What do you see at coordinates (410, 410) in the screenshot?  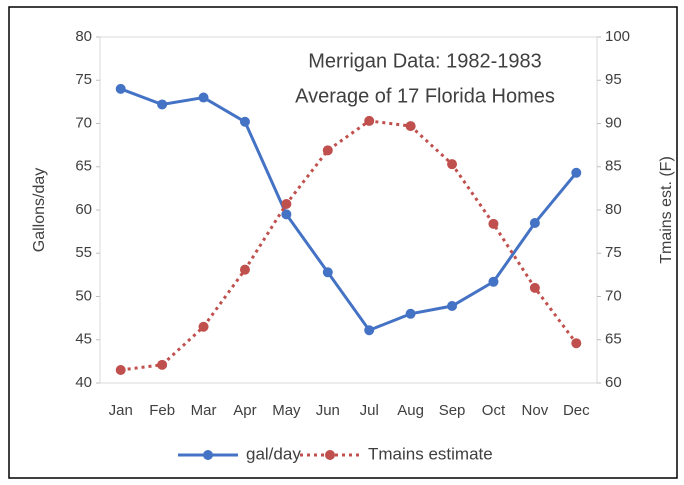 I see `x-tick-label: Aug` at bounding box center [410, 410].